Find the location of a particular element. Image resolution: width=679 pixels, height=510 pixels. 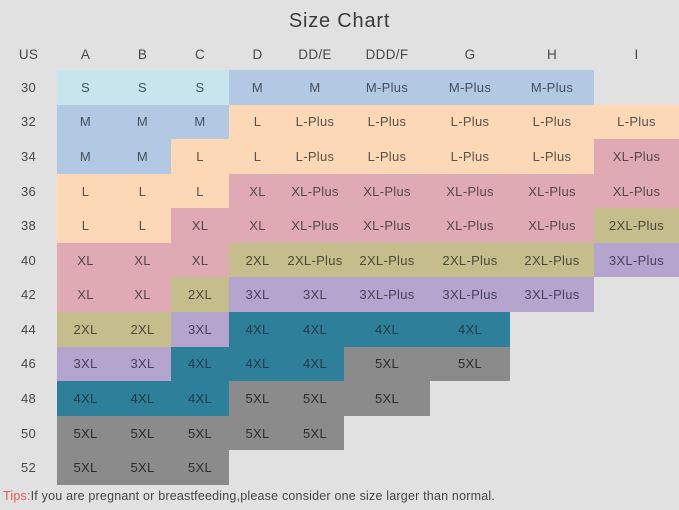

size-cell-30-b: S is located at coordinates (142, 87).